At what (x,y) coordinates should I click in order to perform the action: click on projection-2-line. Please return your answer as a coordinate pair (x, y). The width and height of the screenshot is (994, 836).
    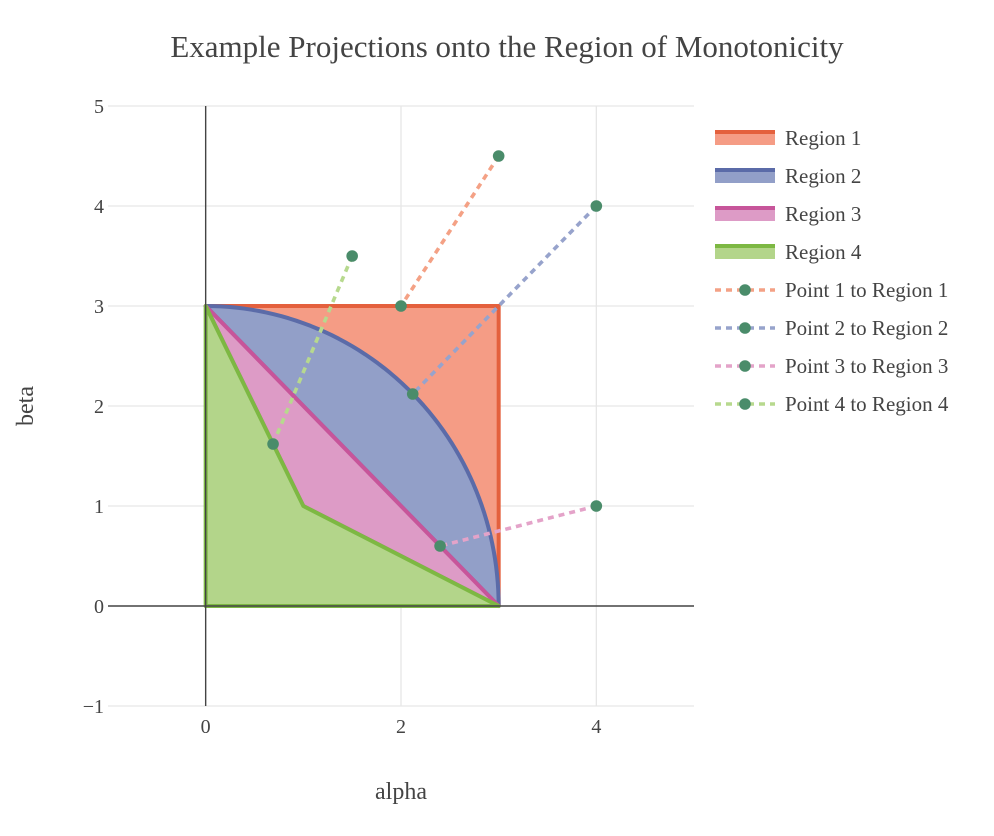
    Looking at the image, I should click on (504, 300).